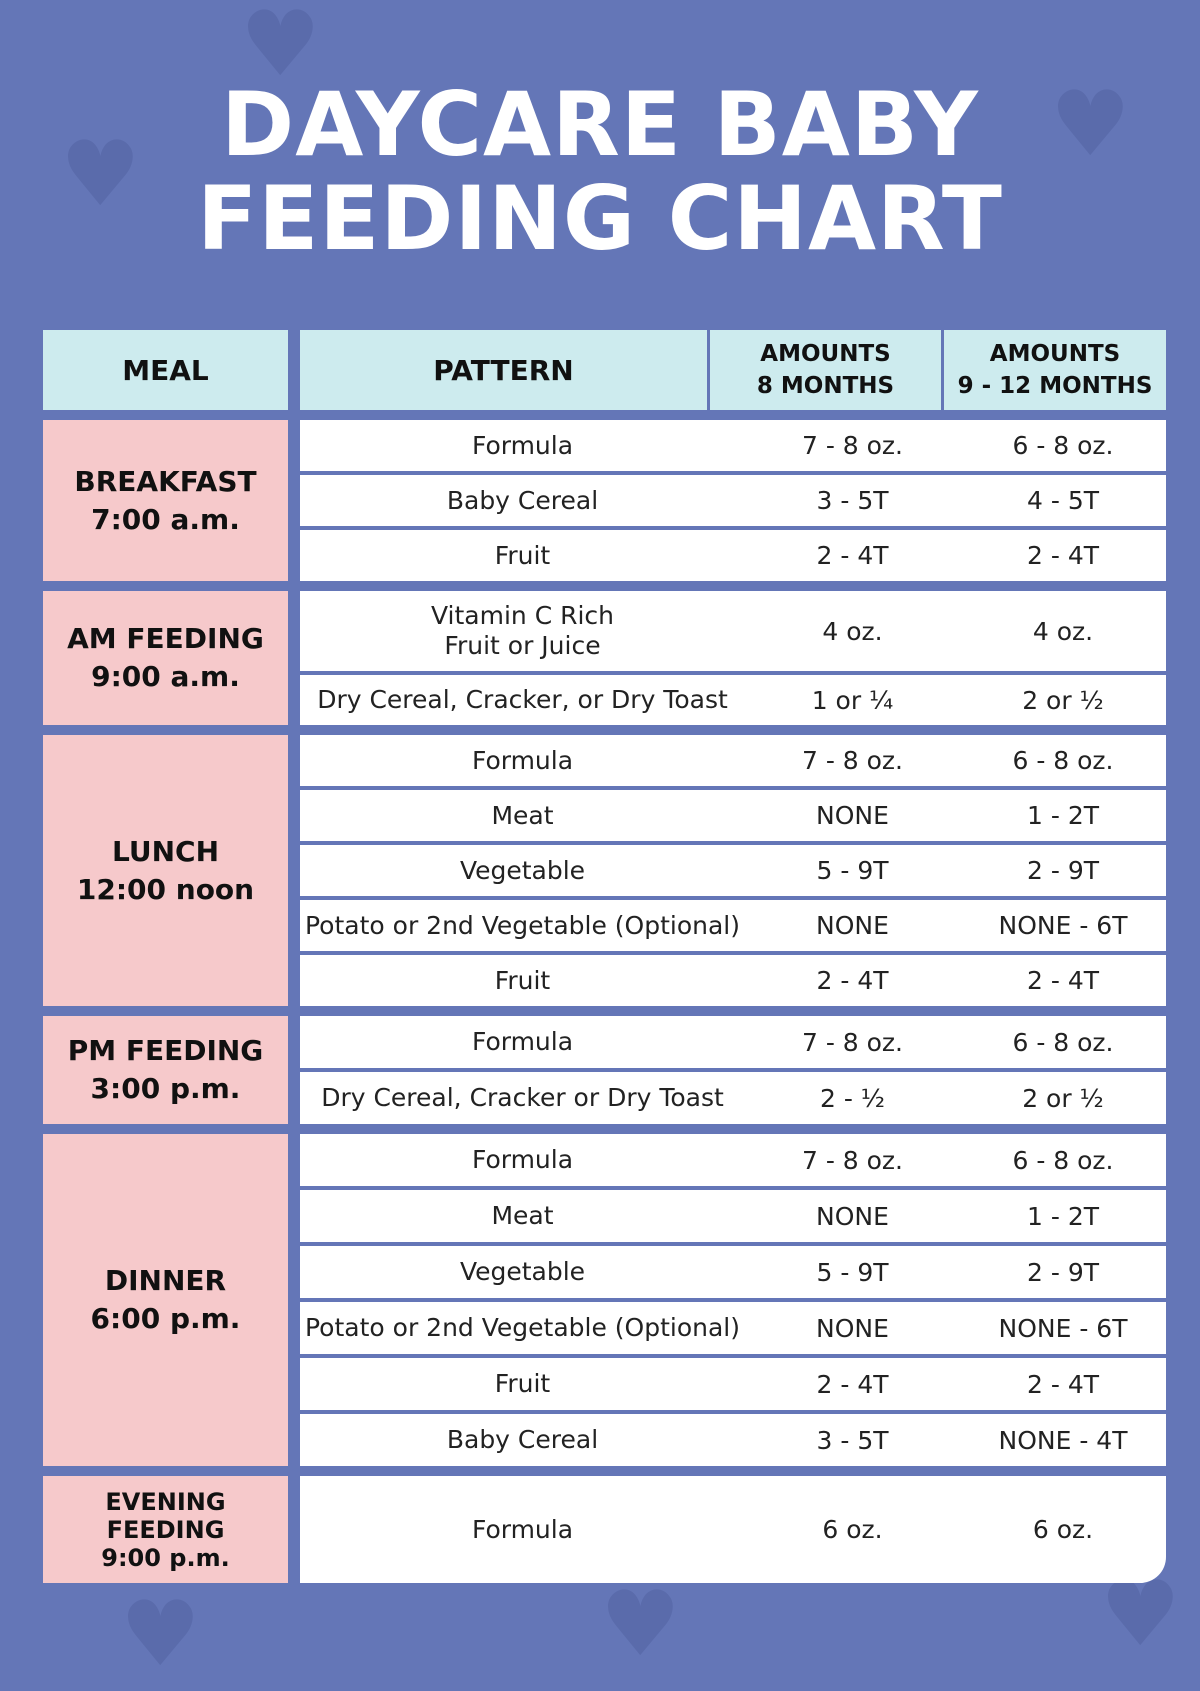 This screenshot has width=1200, height=1691. I want to click on amount-9-12-months-cell: 4 - 5T, so click(1063, 500).